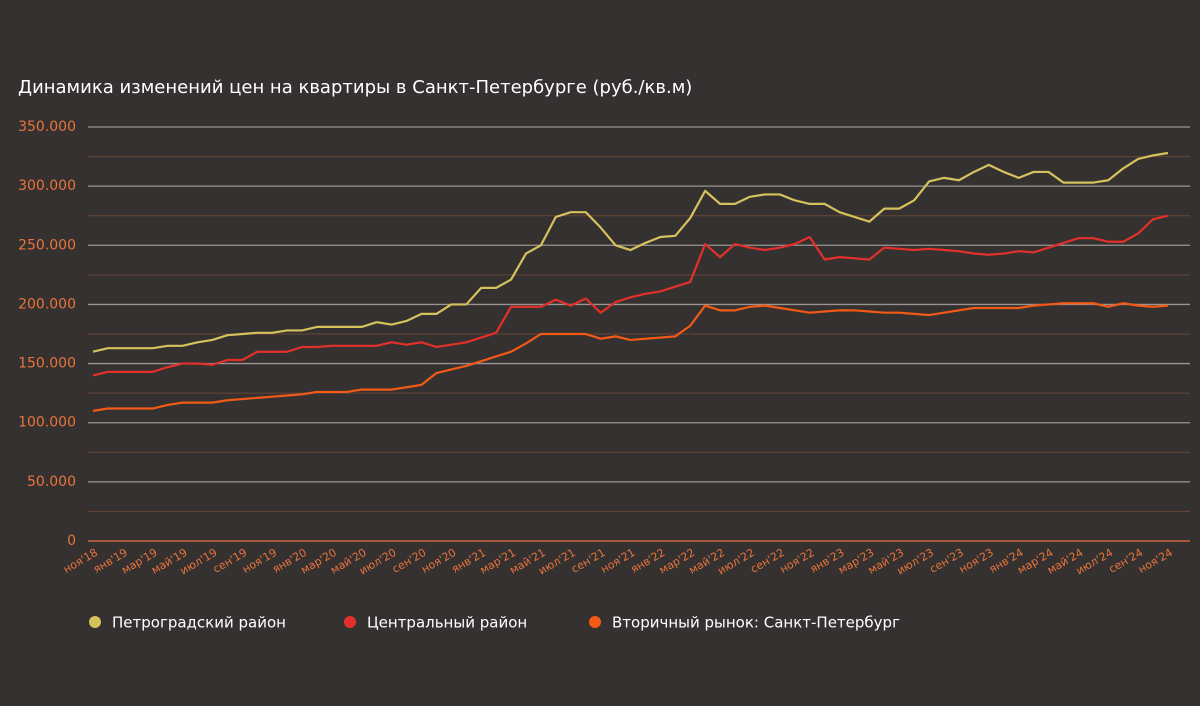 The height and width of the screenshot is (706, 1200). Describe the element at coordinates (47, 245) in the screenshot. I see `y-tick-label: 250.000` at that location.